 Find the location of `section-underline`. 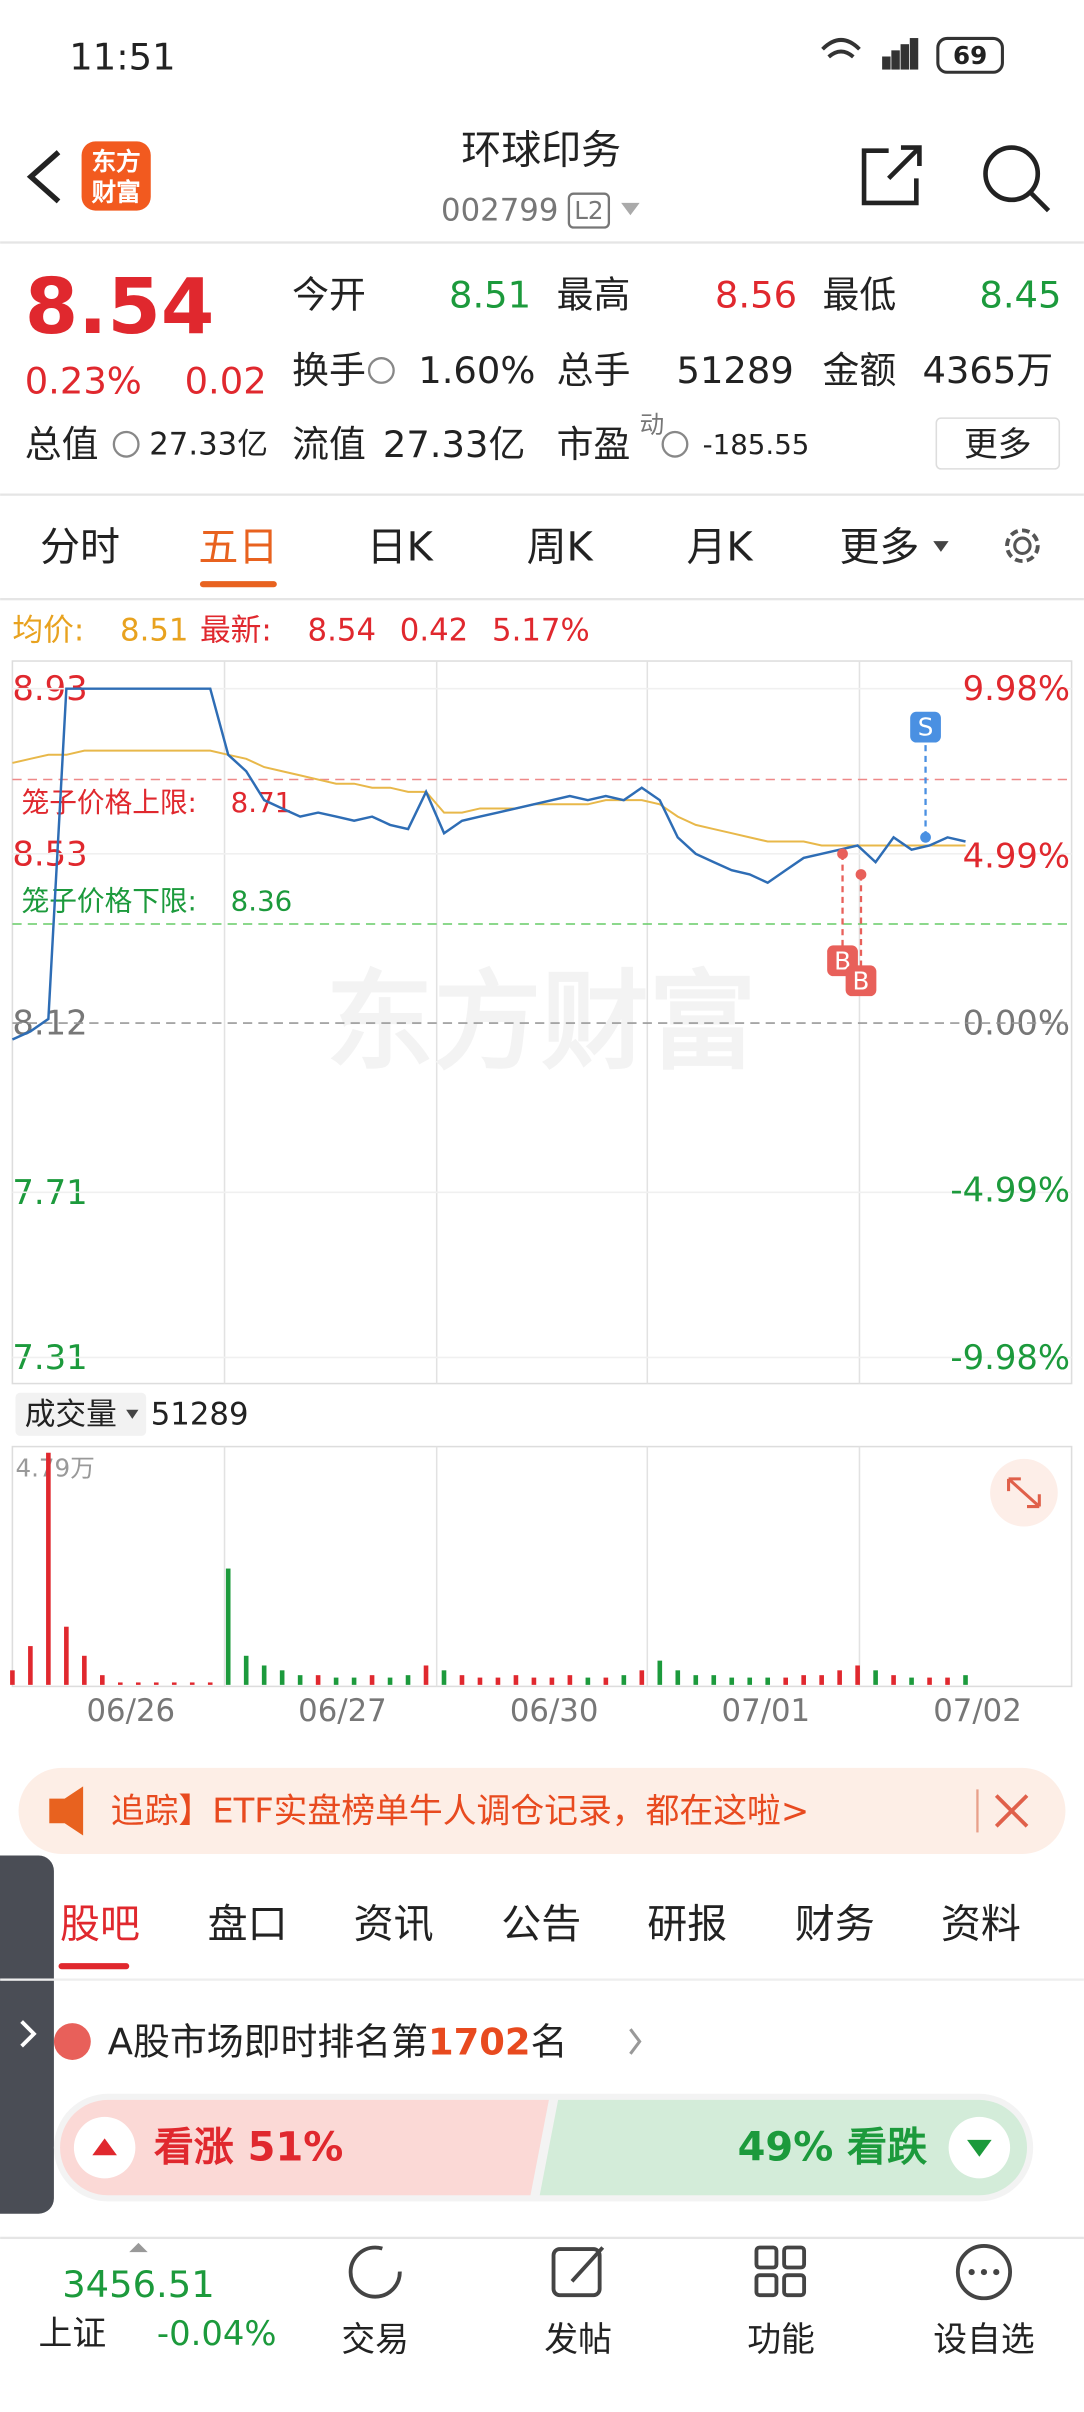

section-underline is located at coordinates (94, 1966).